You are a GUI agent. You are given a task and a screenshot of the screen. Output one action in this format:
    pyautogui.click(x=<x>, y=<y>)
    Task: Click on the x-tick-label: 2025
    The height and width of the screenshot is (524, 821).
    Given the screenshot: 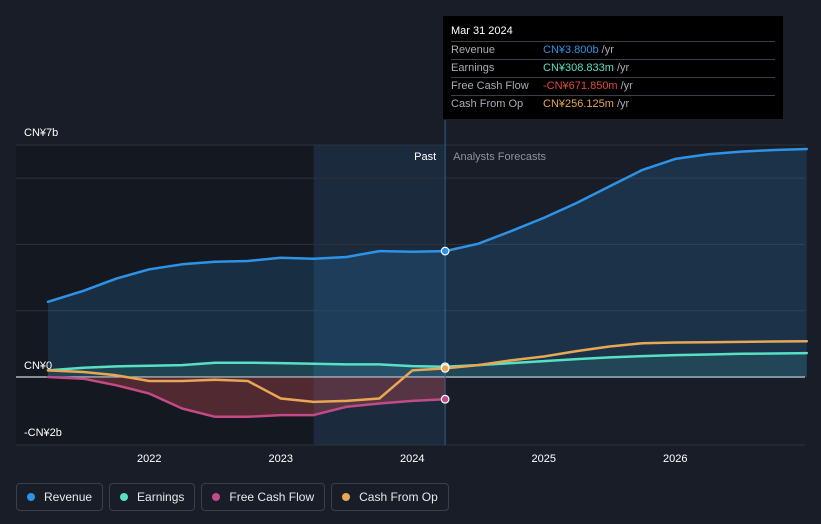 What is the action you would take?
    pyautogui.click(x=544, y=459)
    